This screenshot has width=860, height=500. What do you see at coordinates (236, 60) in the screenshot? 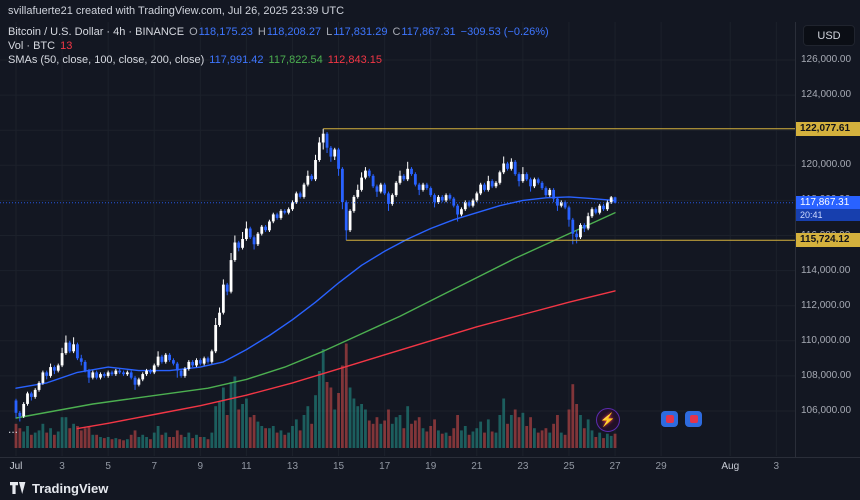
I see `sma50-value: 117,991.42` at bounding box center [236, 60].